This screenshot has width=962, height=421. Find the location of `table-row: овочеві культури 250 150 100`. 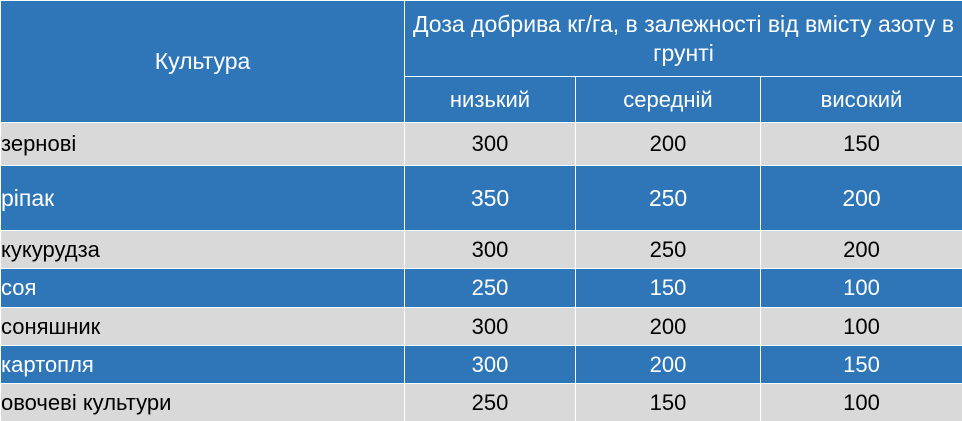

table-row: овочеві культури 250 150 100 is located at coordinates (481, 402).